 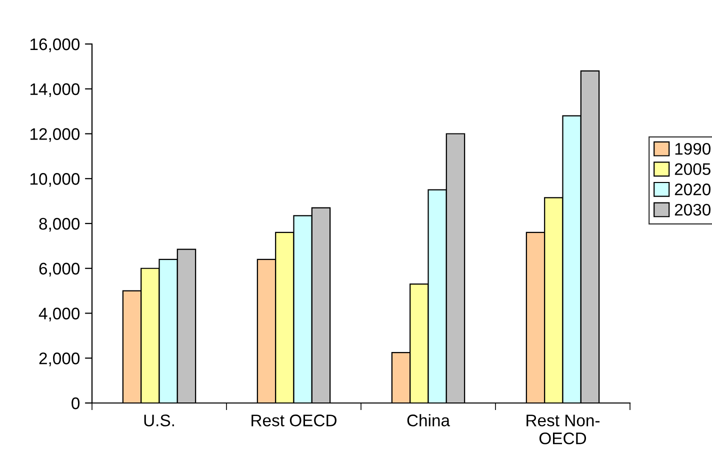 What do you see at coordinates (59, 269) in the screenshot?
I see `y-tick-label: 6,000` at bounding box center [59, 269].